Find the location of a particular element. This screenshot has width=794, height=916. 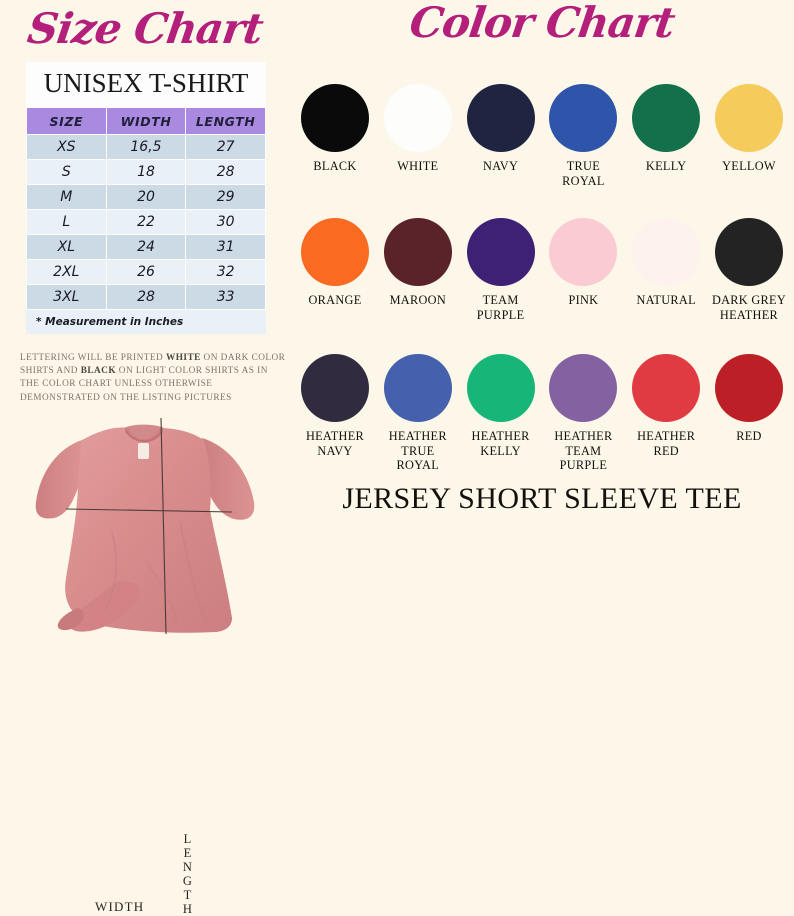

cell-size: 3XL is located at coordinates (66, 297).